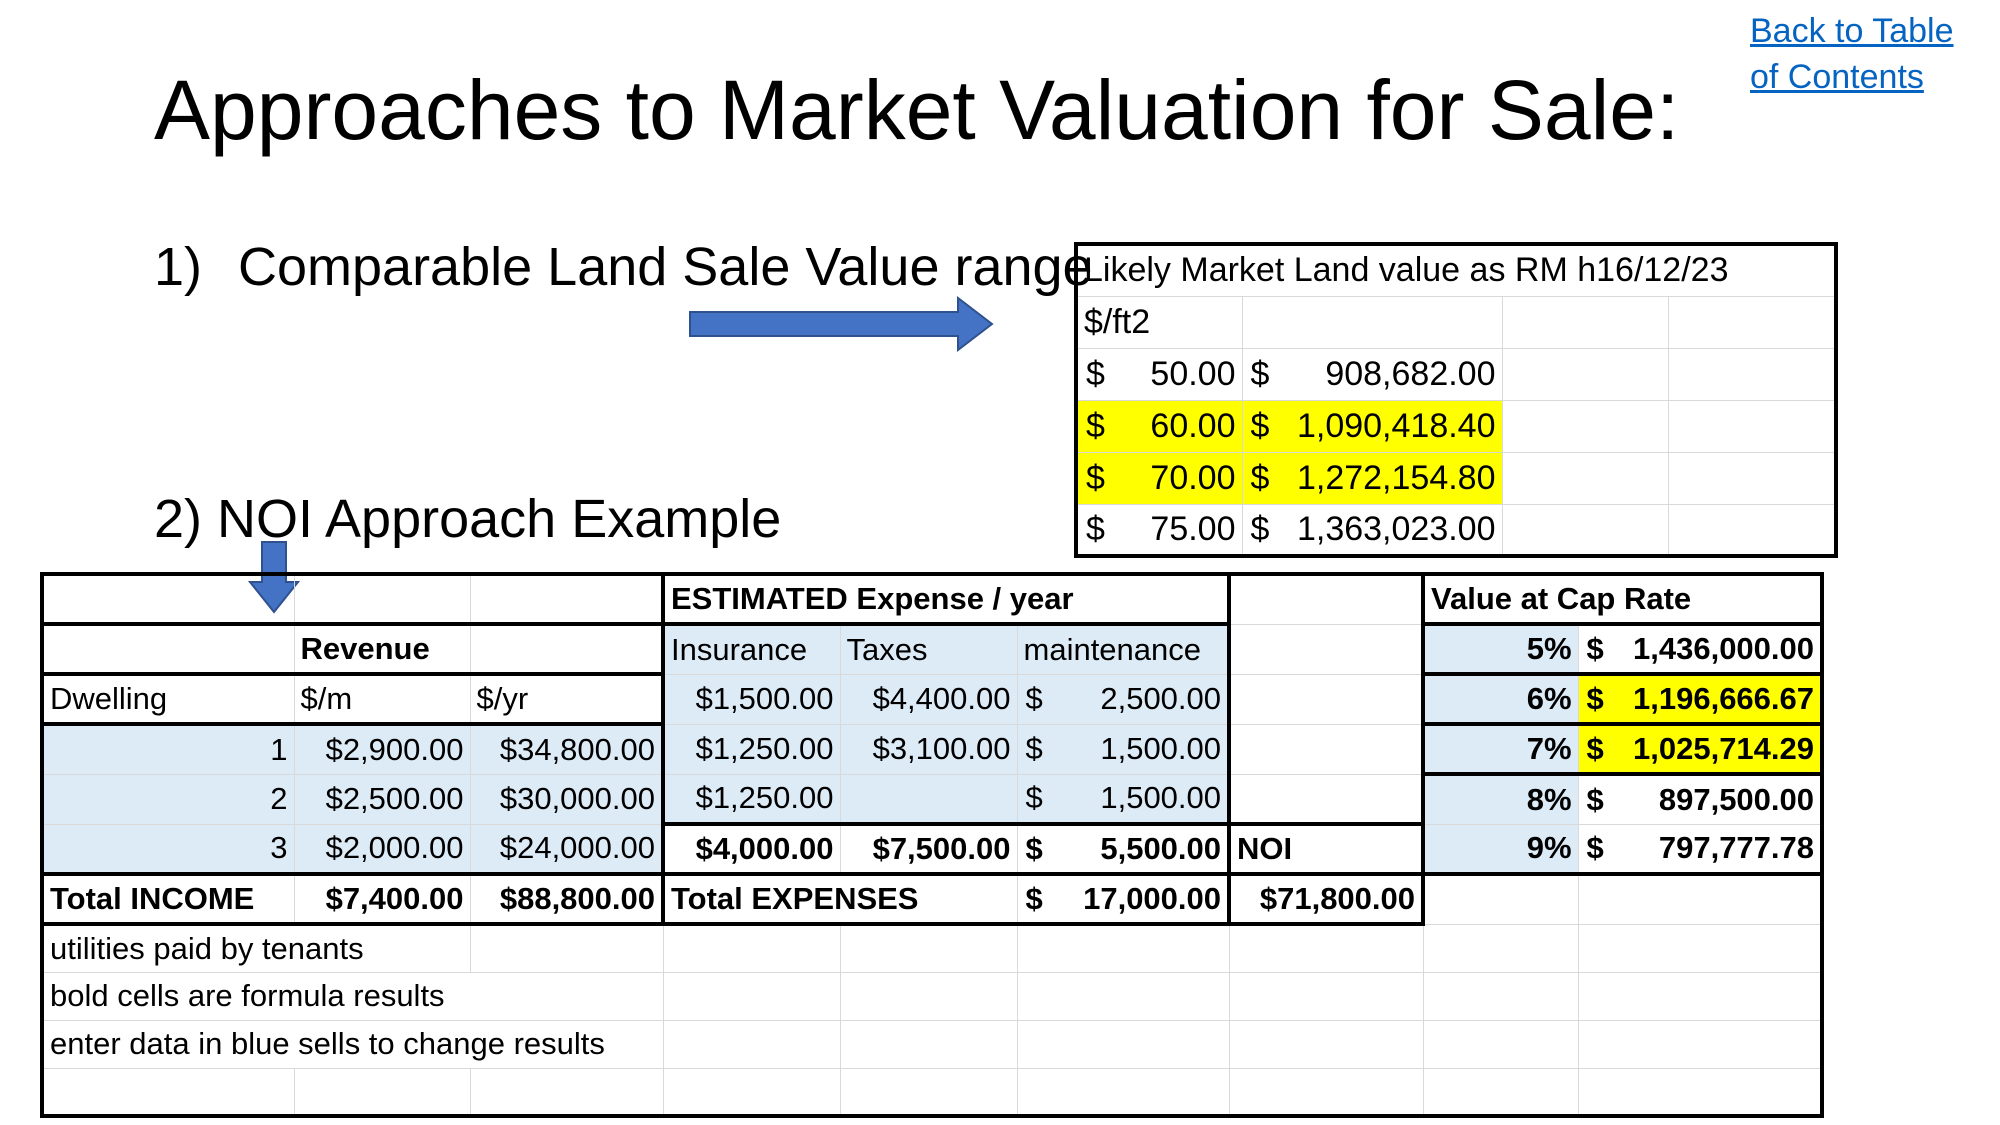 This screenshot has height=1125, width=2000. I want to click on total-income-year: $88,800.00, so click(567, 899).